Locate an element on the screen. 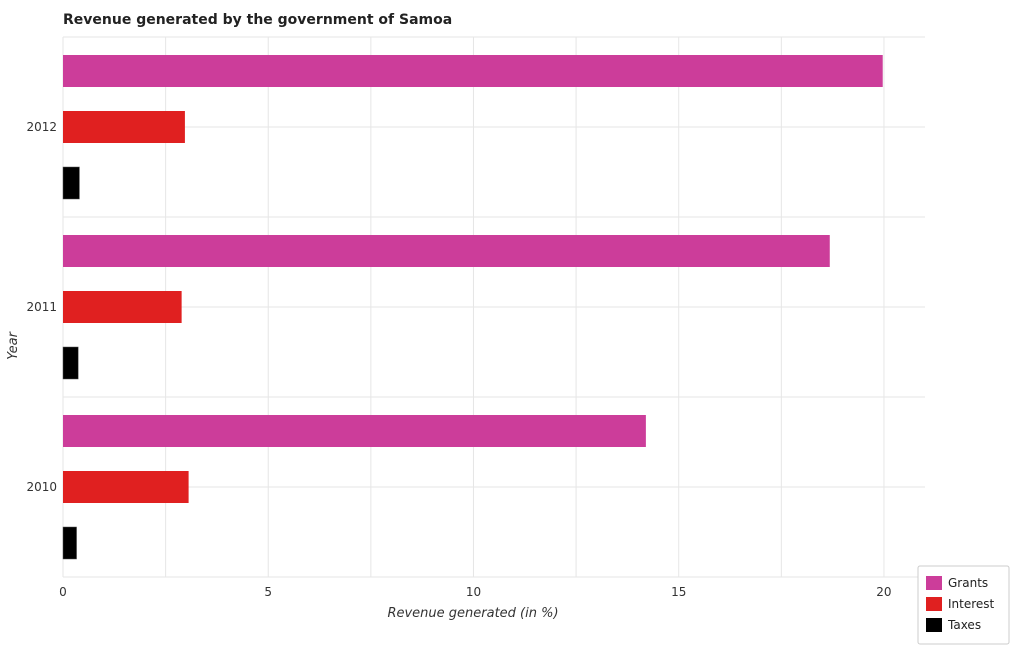 The width and height of the screenshot is (1013, 650). y-tick-label: 2011 is located at coordinates (41, 307).